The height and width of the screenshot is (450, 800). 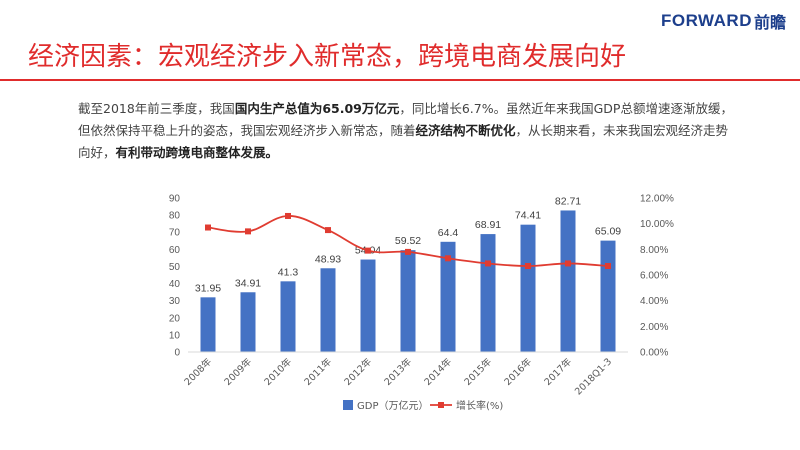 I want to click on logo-text: FORWARD, so click(x=706, y=20).